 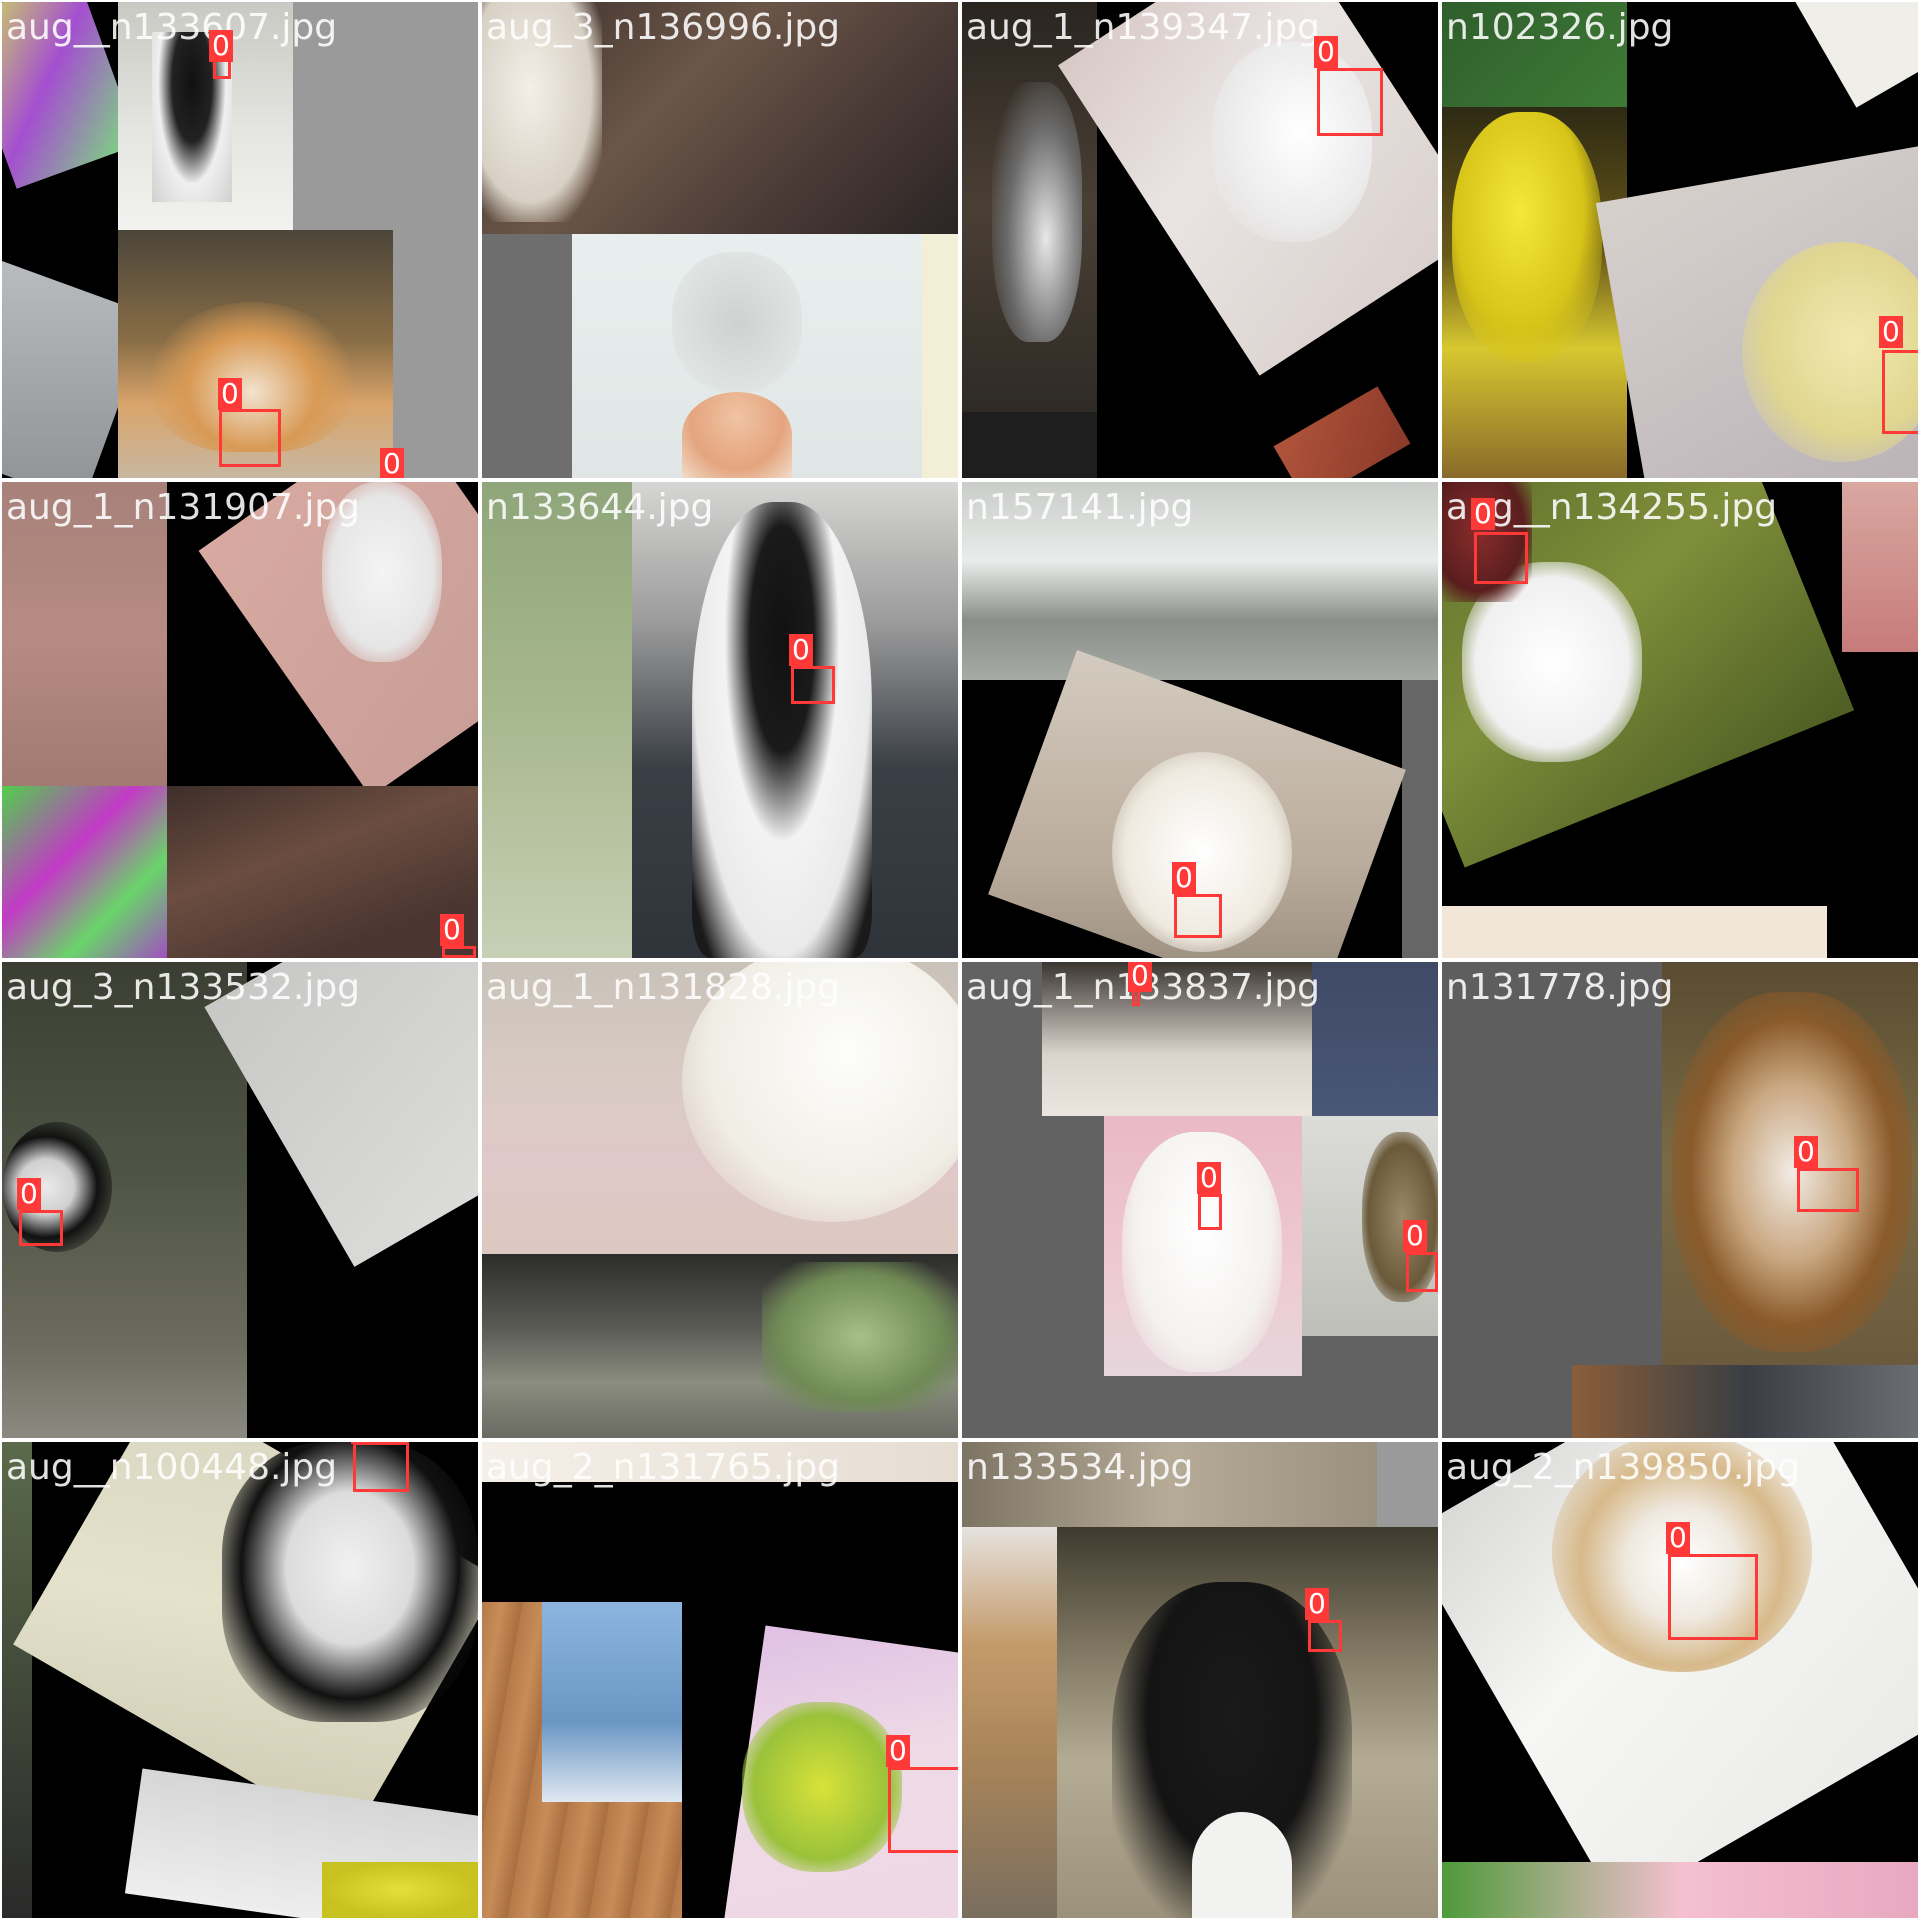 I want to click on tile-filename: n102326.jpg, so click(x=1560, y=27).